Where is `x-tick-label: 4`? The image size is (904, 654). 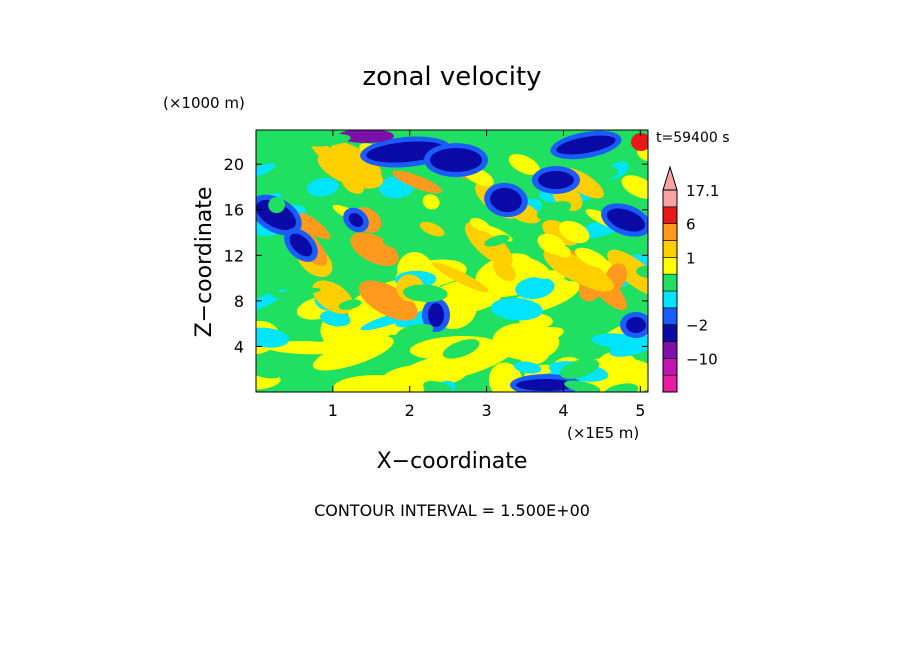
x-tick-label: 4 is located at coordinates (563, 410).